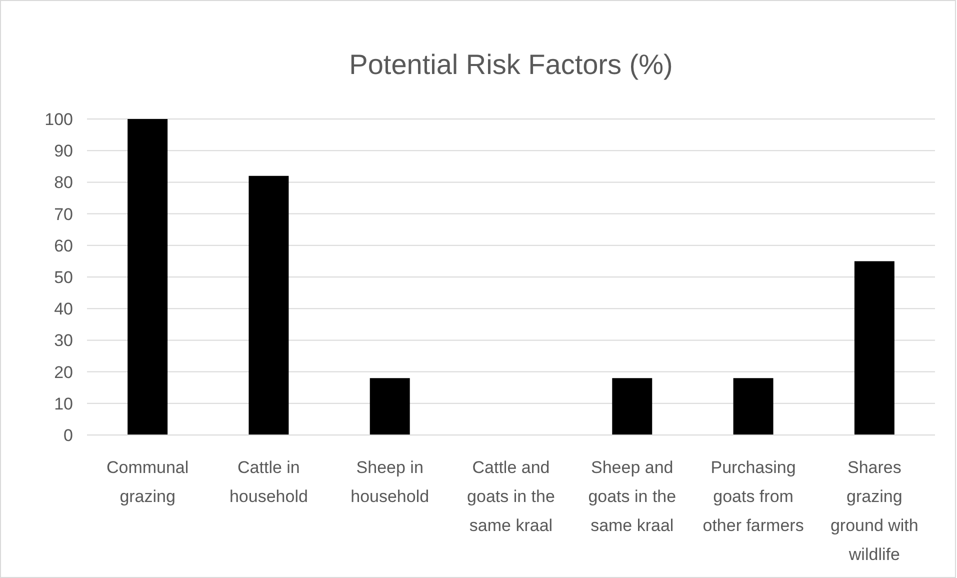  I want to click on x-tick-label: Shares grazing ground with wildlife, so click(874, 511).